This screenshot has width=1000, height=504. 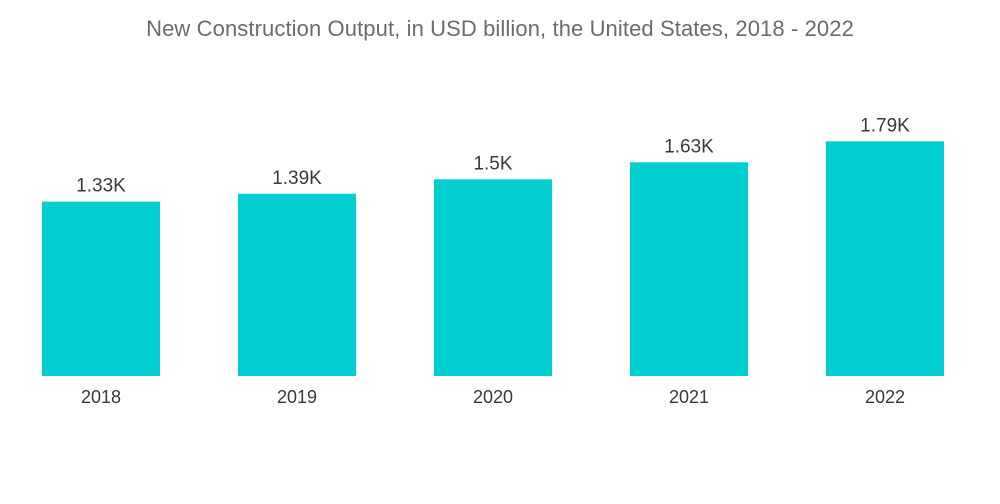 What do you see at coordinates (101, 397) in the screenshot?
I see `x-tick-label-2018: 2018` at bounding box center [101, 397].